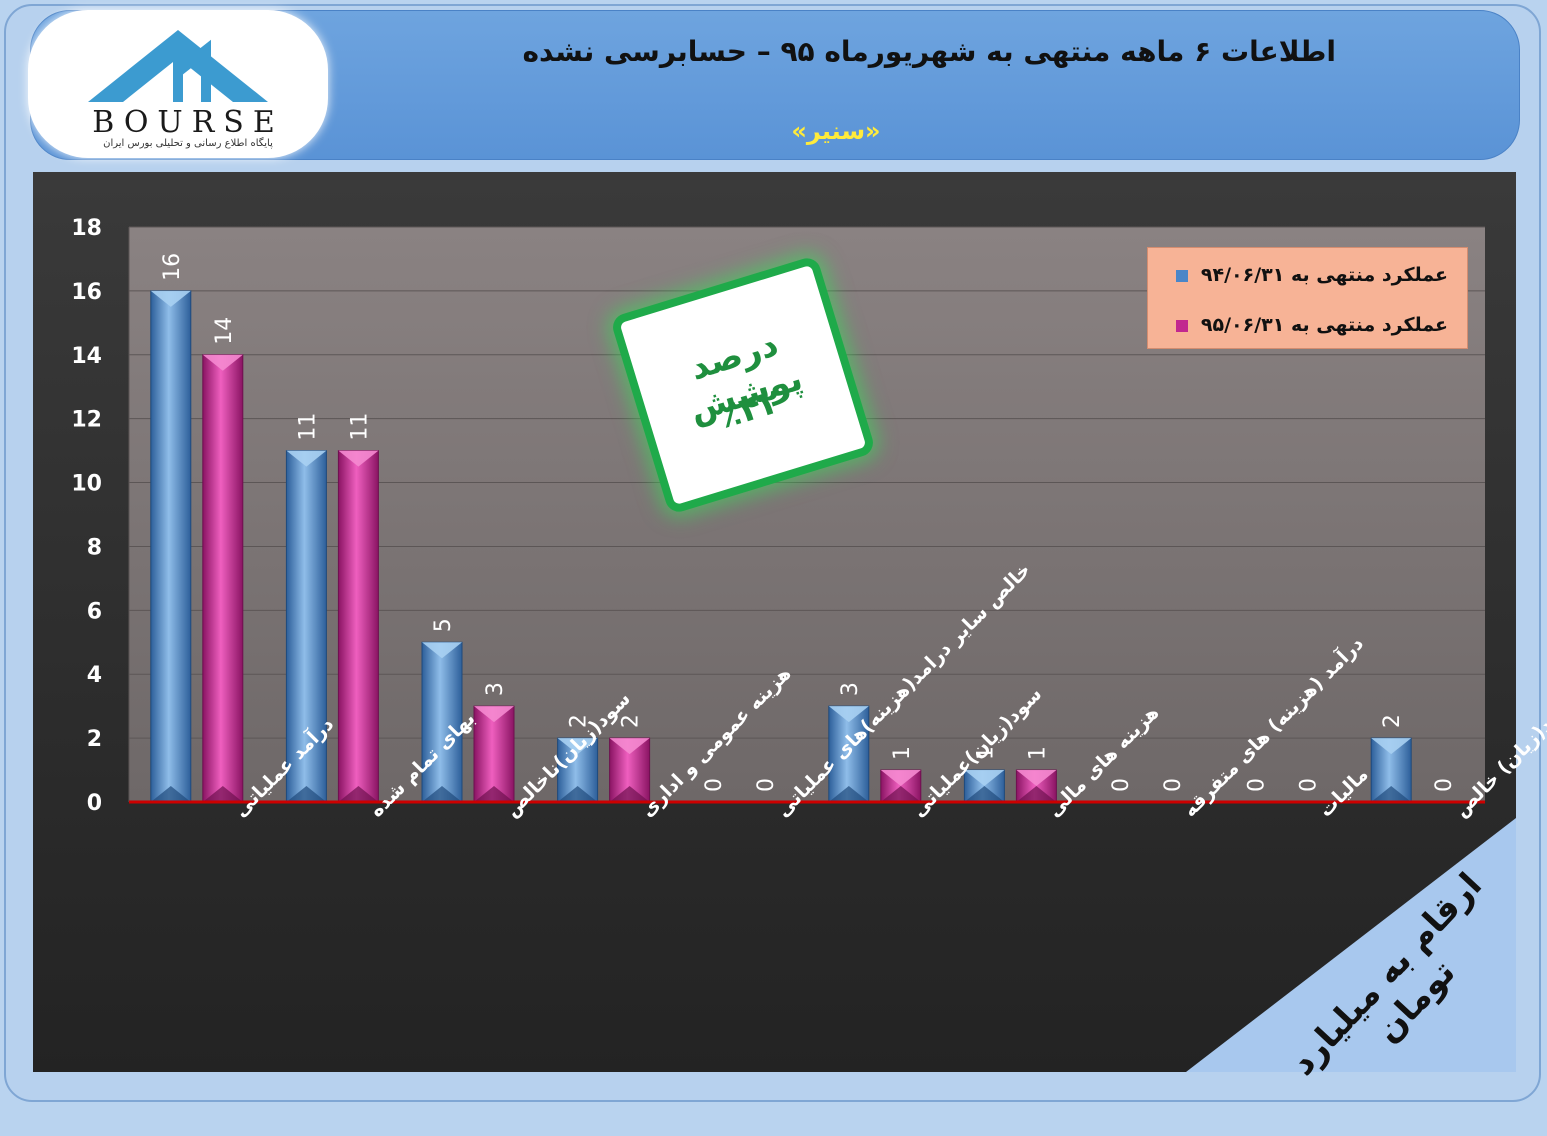 This screenshot has height=1136, width=1547. I want to click on legend-label-series2: عملکرد منتهی به ۹۵/۰۶/۳۱, so click(1324, 325).